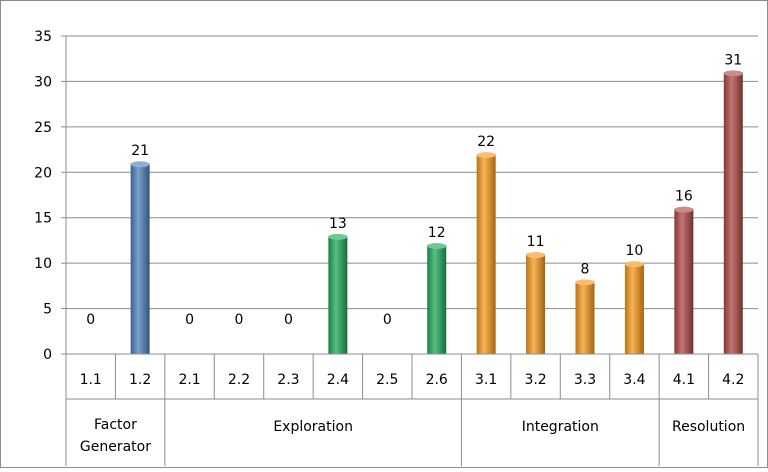  I want to click on y-tick-label: 25, so click(43, 128).